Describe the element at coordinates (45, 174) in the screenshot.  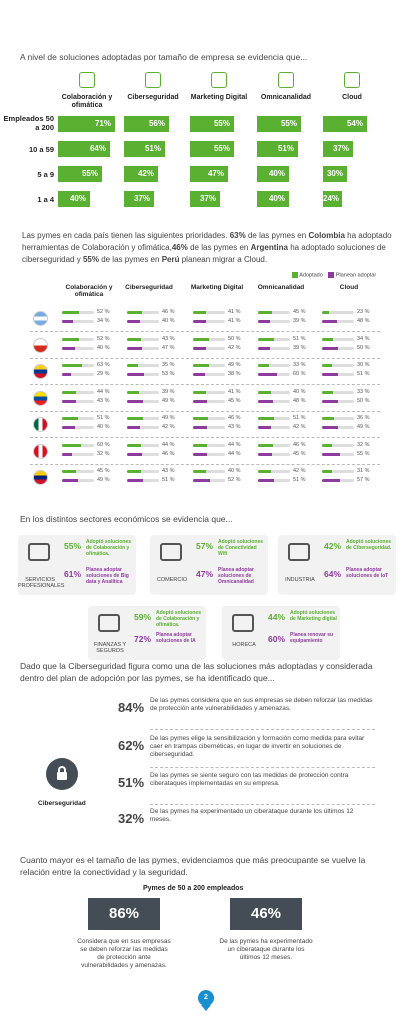
I see `size-row-label: 5 a 9` at that location.